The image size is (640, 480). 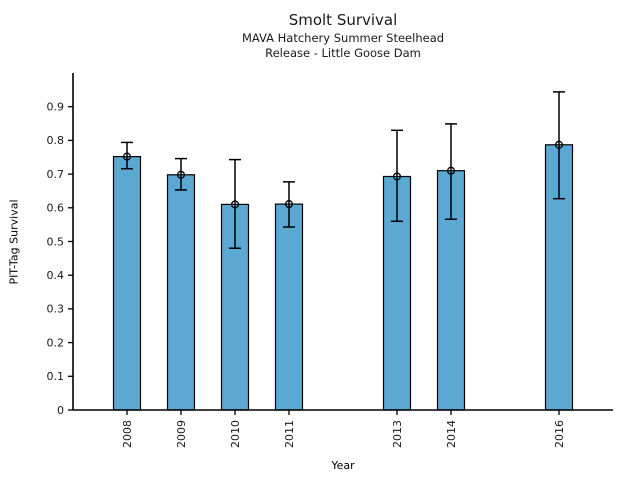 What do you see at coordinates (289, 204) in the screenshot?
I see `point-marker-2011` at bounding box center [289, 204].